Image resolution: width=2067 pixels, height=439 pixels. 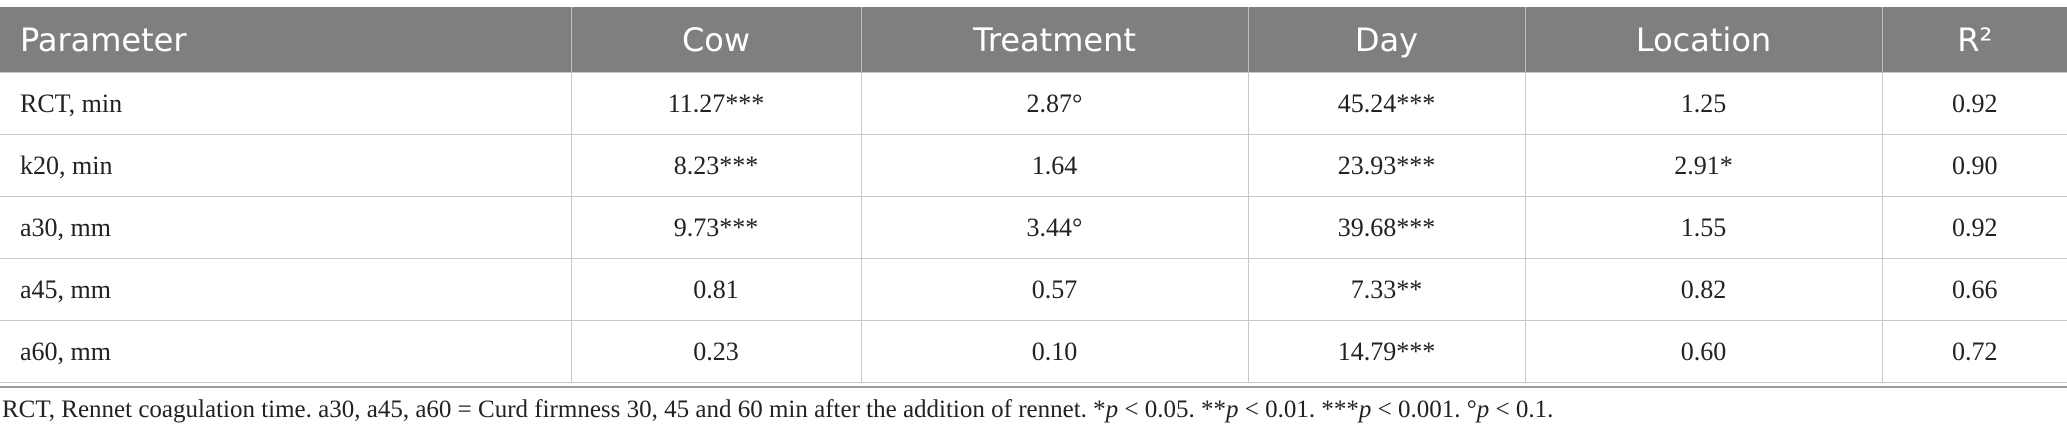 What do you see at coordinates (1386, 40) in the screenshot?
I see `column-header: Day` at bounding box center [1386, 40].